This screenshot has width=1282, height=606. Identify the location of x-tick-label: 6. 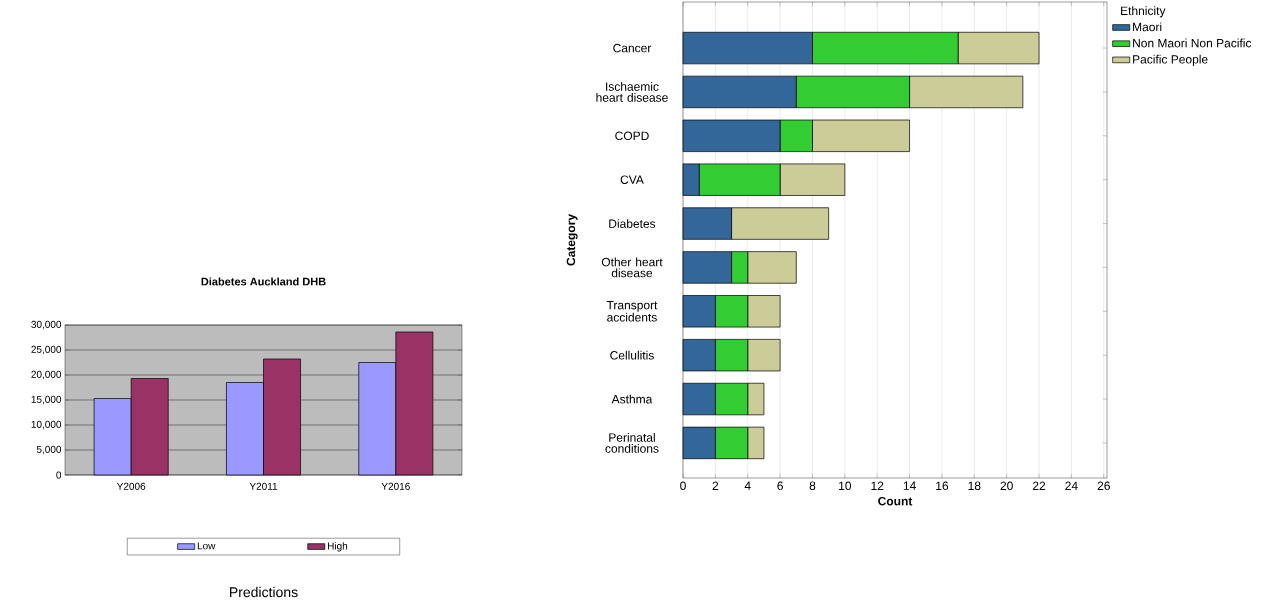
(780, 486).